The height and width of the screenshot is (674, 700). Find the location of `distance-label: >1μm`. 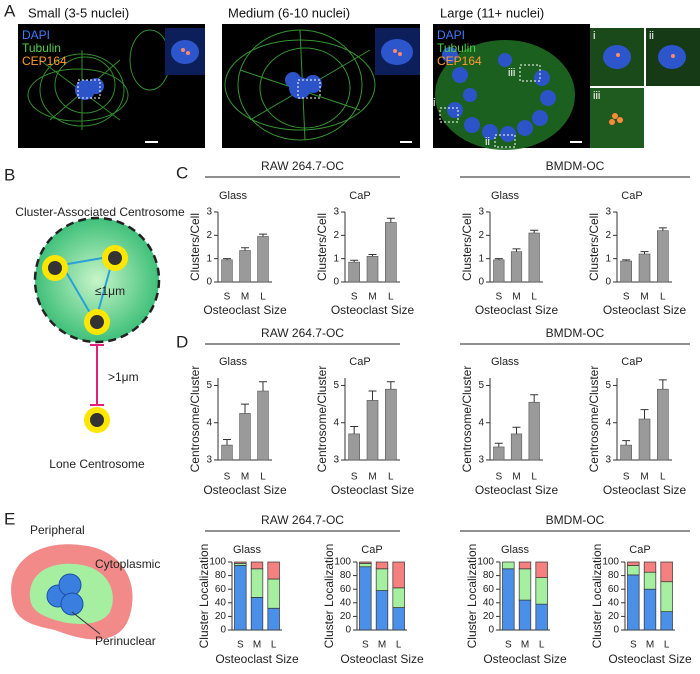

distance-label: >1μm is located at coordinates (123, 377).